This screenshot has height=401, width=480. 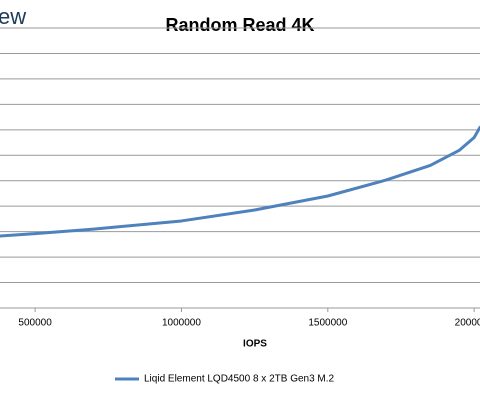 What do you see at coordinates (239, 25) in the screenshot?
I see `chart-title: Random Read 4K` at bounding box center [239, 25].